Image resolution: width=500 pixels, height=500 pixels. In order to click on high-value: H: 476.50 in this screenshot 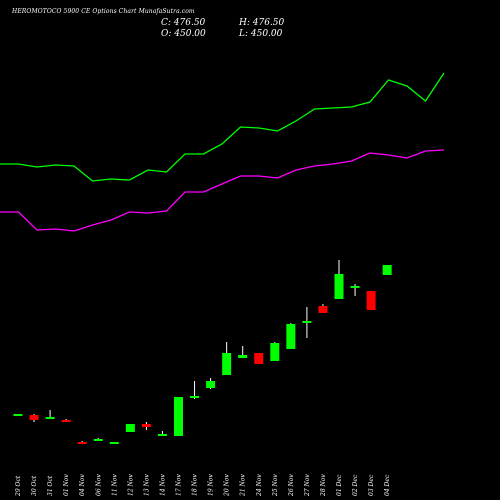, I will do `click(262, 23)`.